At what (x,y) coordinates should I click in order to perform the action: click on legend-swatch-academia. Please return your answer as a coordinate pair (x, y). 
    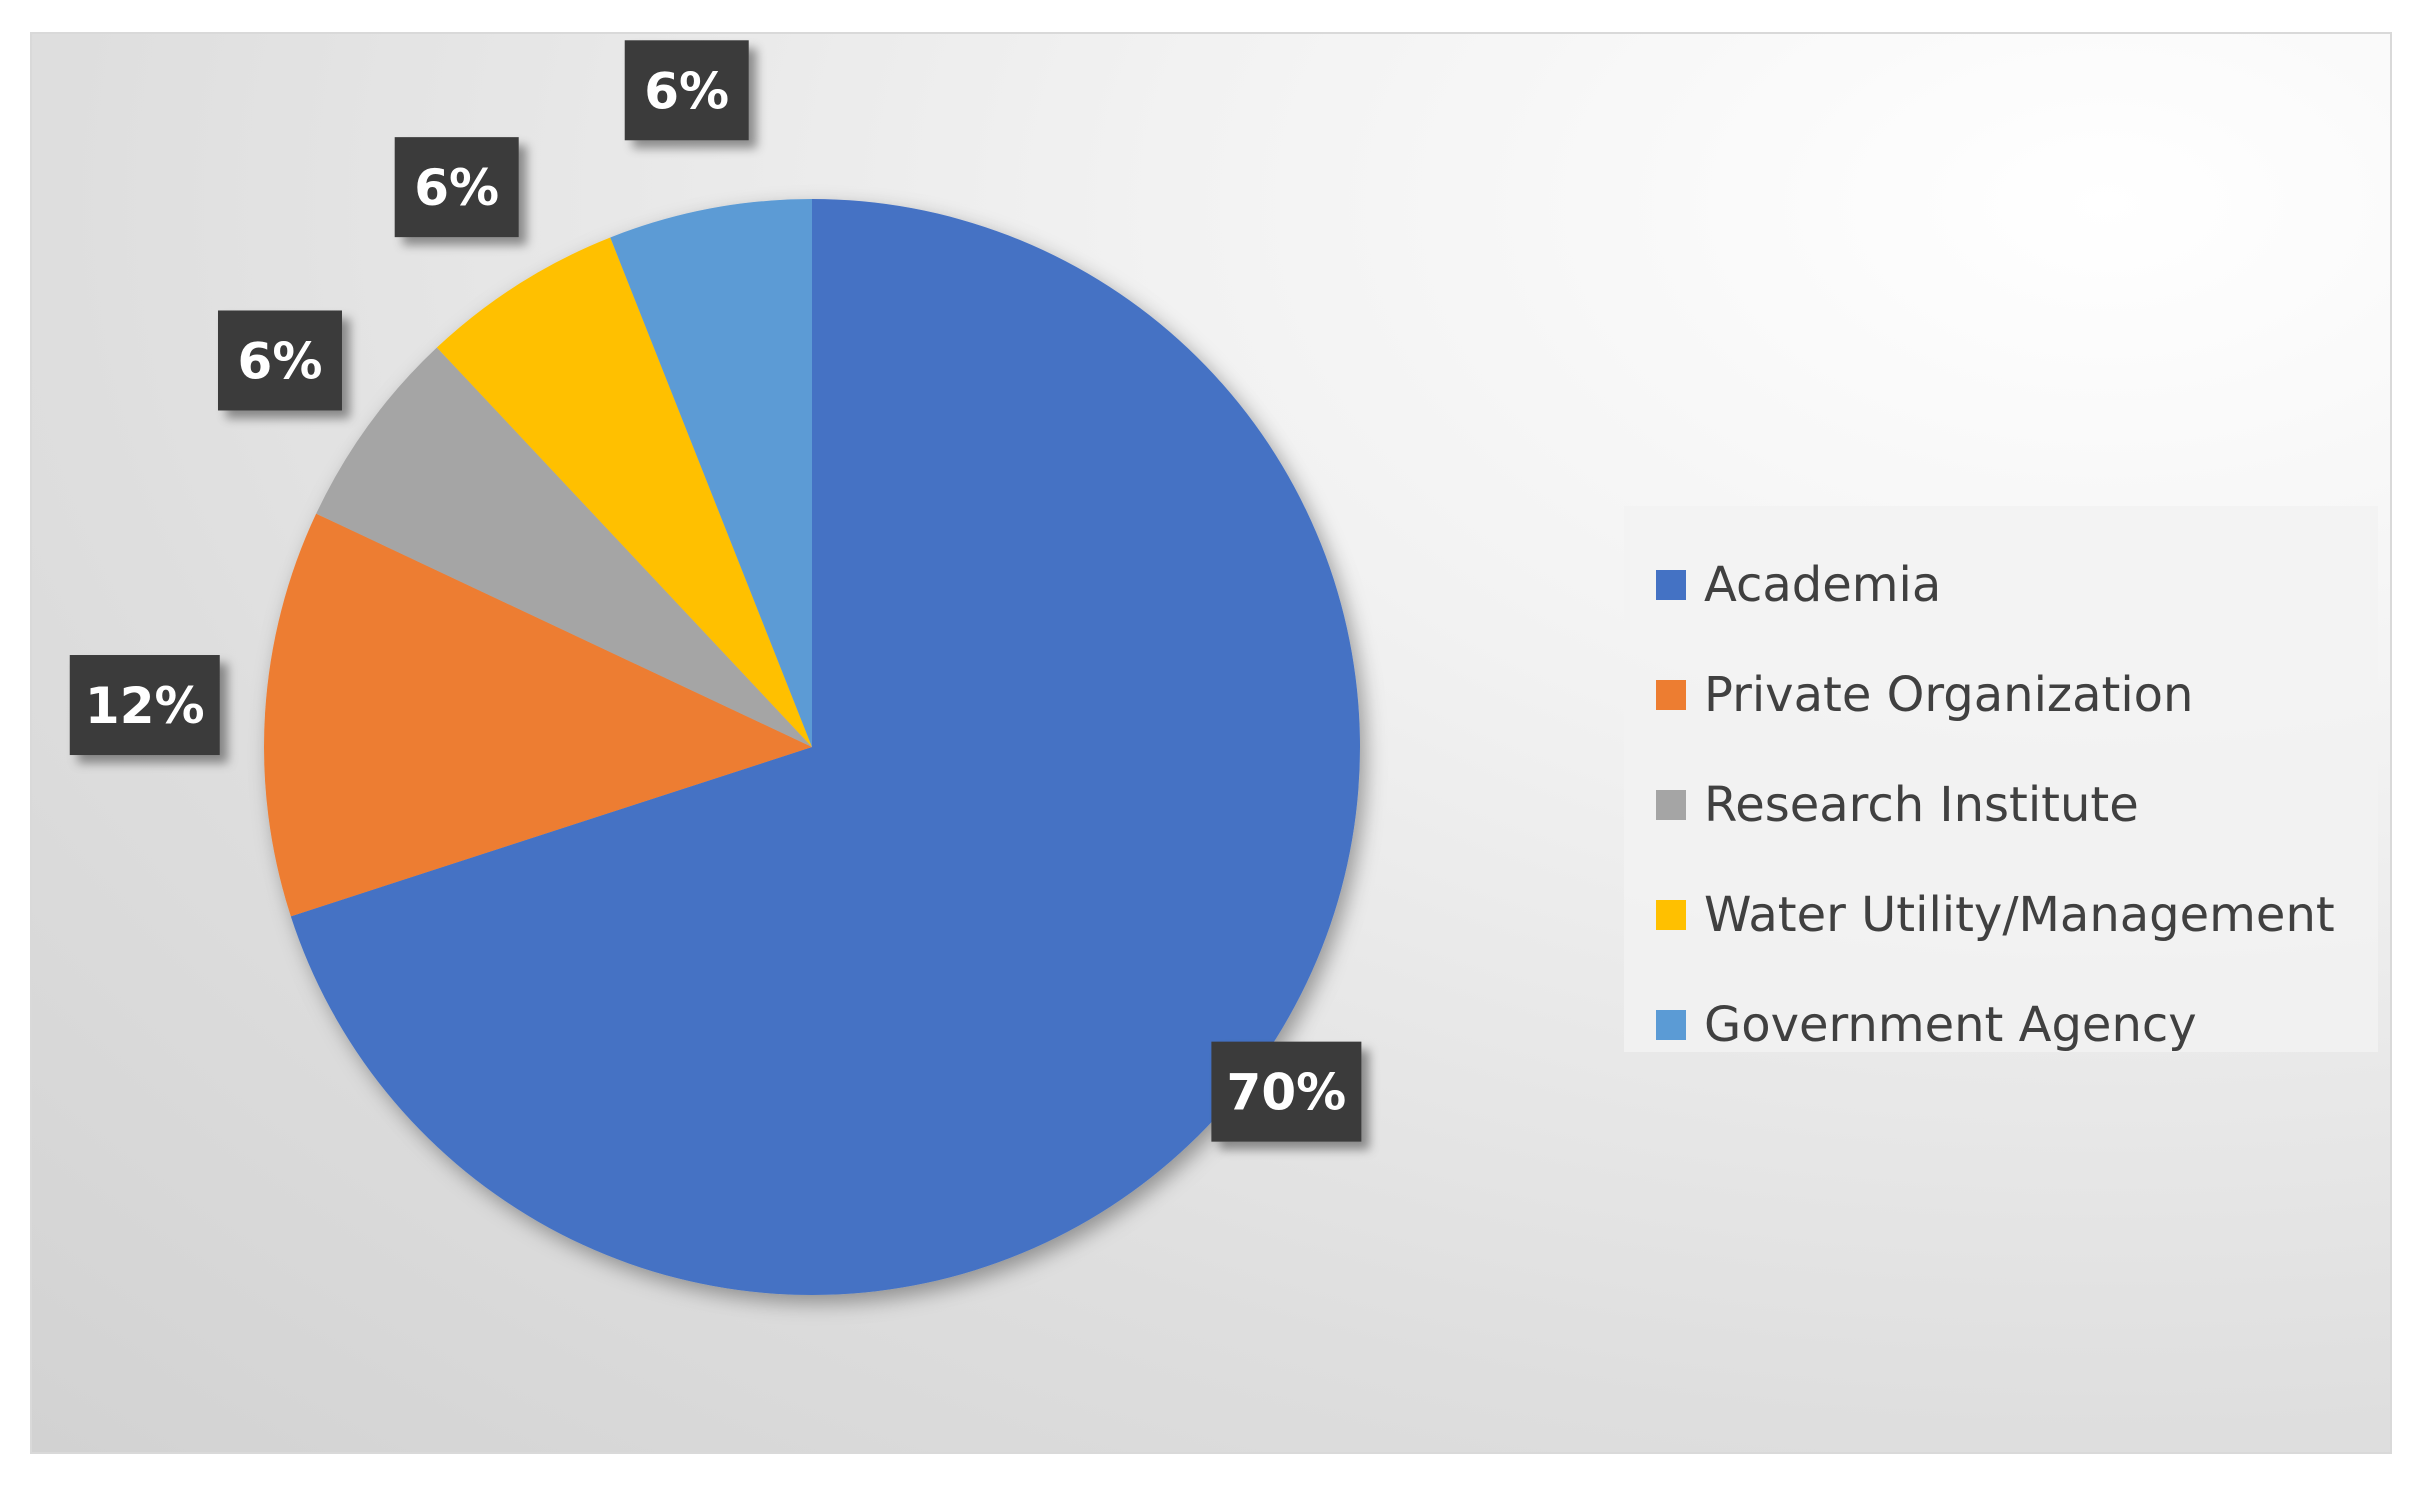
    Looking at the image, I should click on (1671, 585).